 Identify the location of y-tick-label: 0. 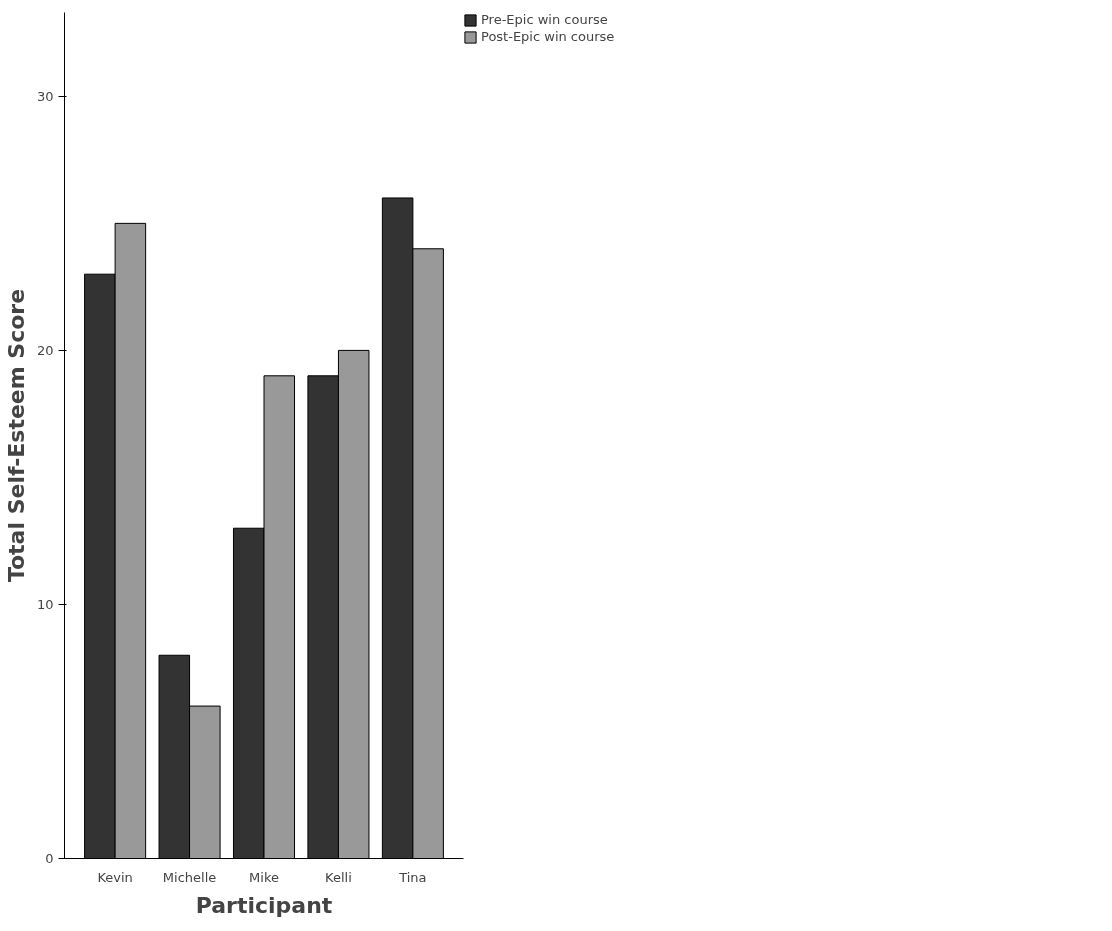
(49, 858).